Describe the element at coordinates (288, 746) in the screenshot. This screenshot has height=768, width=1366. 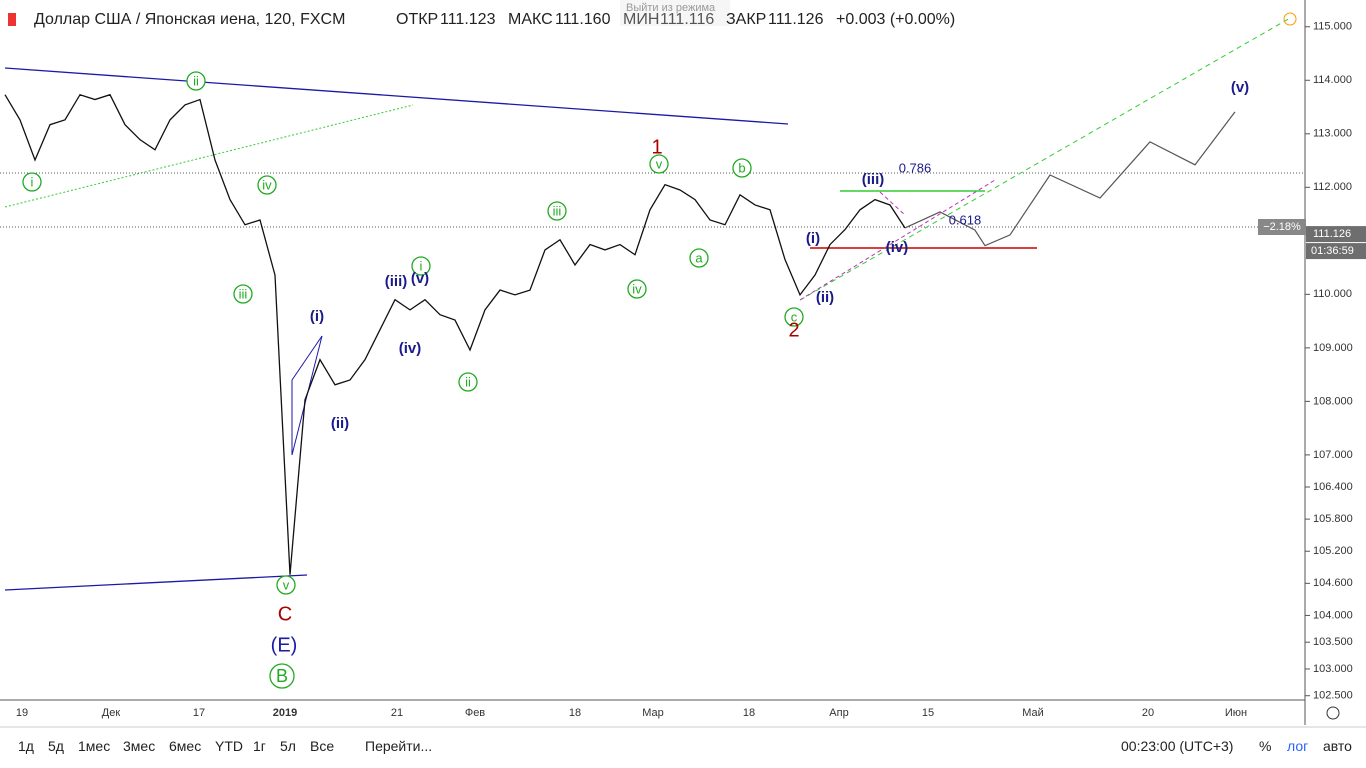
I see `range-button: 5л` at that location.